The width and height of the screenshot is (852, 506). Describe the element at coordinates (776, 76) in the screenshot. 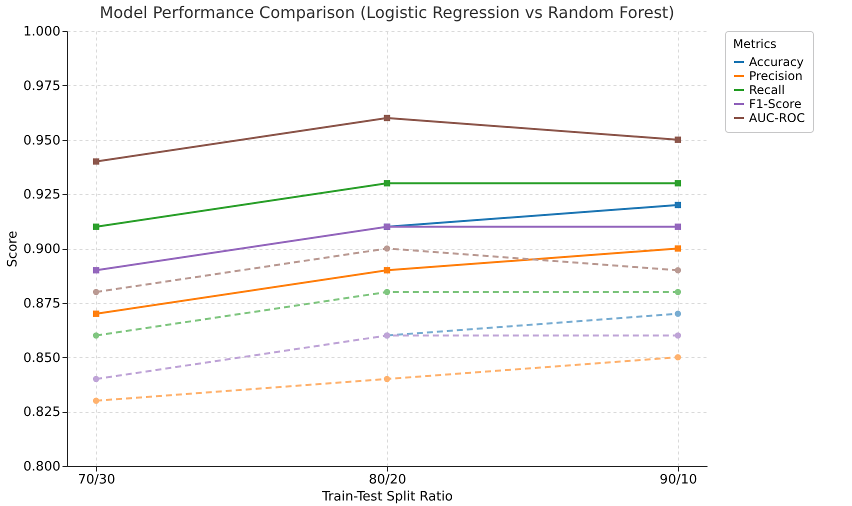

I see `legend-label: Precision` at that location.